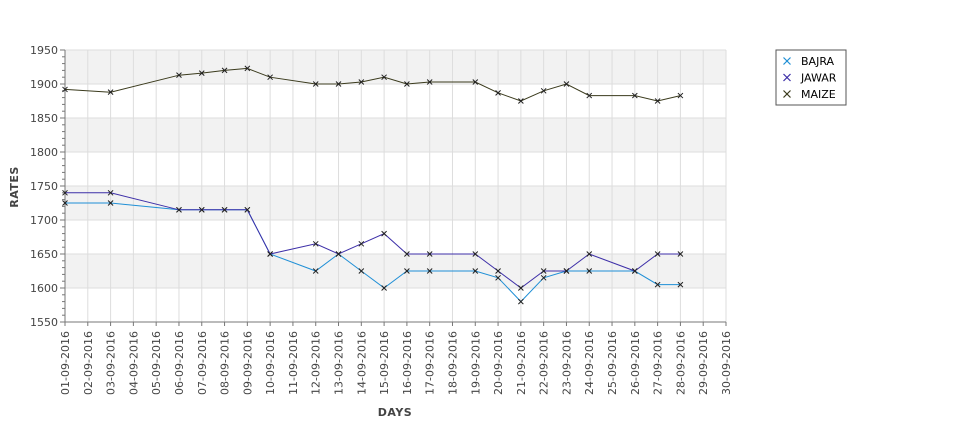 This screenshot has height=429, width=975. Describe the element at coordinates (44, 84) in the screenshot. I see `y-tick-label: 1900` at that location.